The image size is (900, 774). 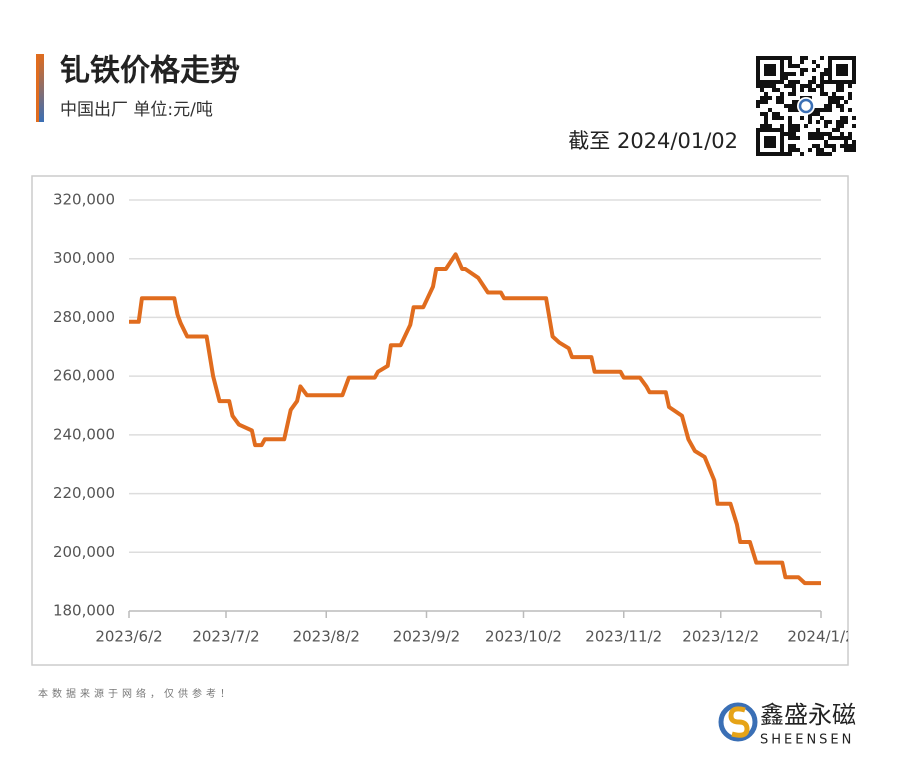 What do you see at coordinates (37, 88) in the screenshot?
I see `accent-bar` at bounding box center [37, 88].